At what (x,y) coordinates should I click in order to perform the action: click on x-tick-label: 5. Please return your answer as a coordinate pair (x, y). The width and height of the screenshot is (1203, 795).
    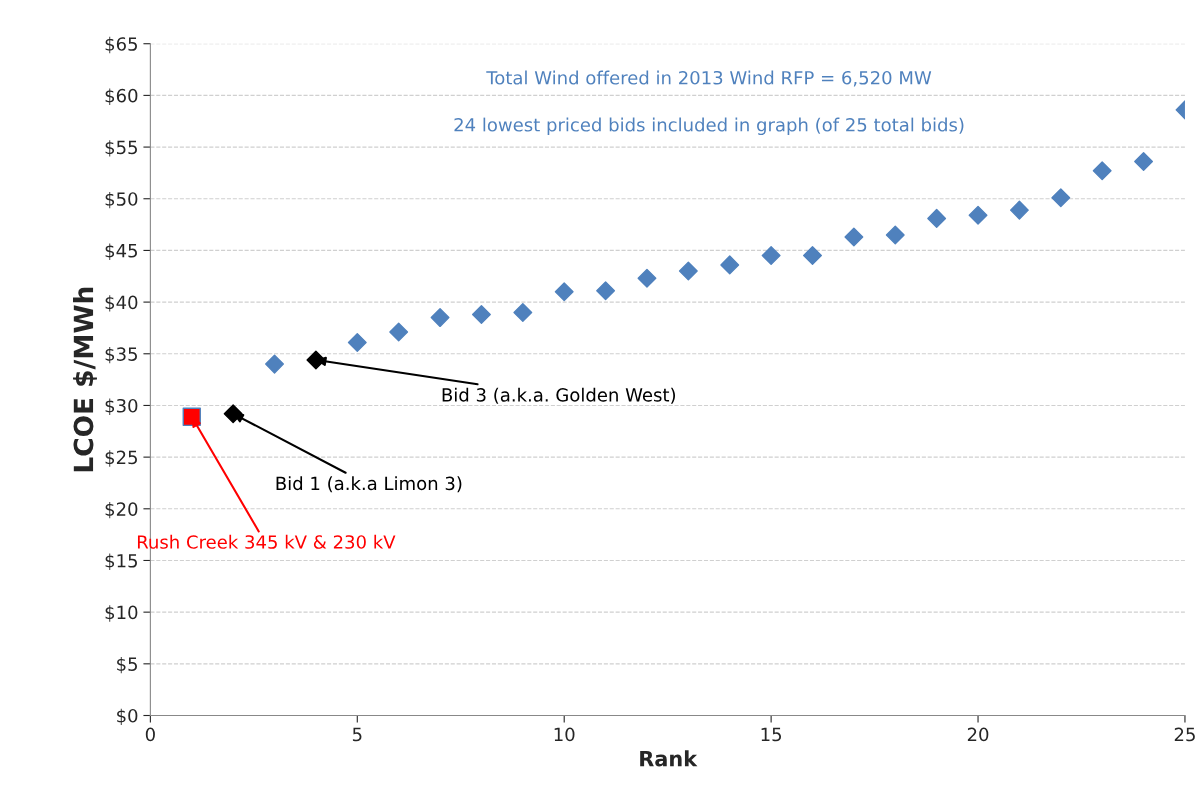
    Looking at the image, I should click on (357, 734).